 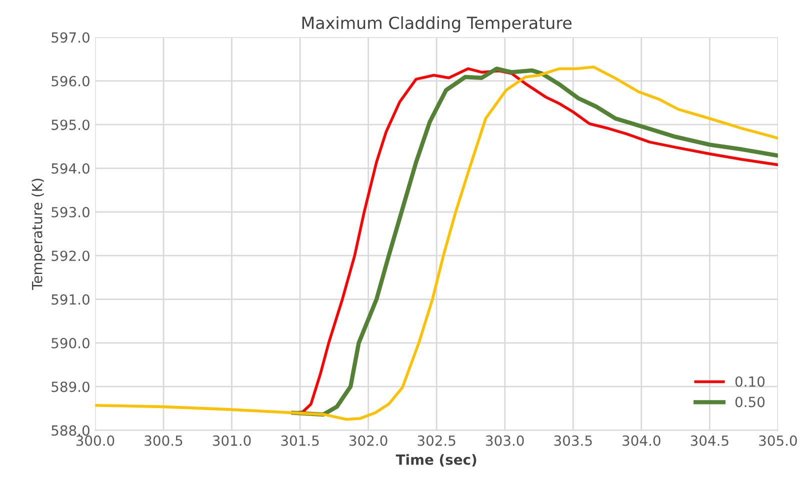 What do you see at coordinates (39, 234) in the screenshot?
I see `y-axis-title: Temperature (K)` at bounding box center [39, 234].